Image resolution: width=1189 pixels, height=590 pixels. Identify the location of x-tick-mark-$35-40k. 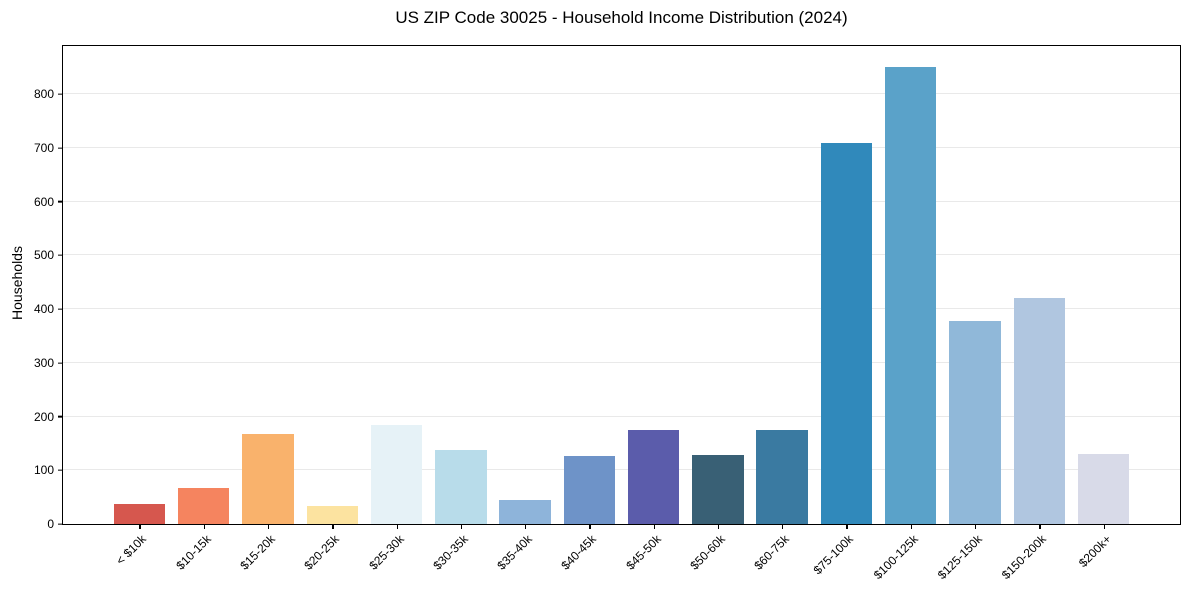
(526, 526).